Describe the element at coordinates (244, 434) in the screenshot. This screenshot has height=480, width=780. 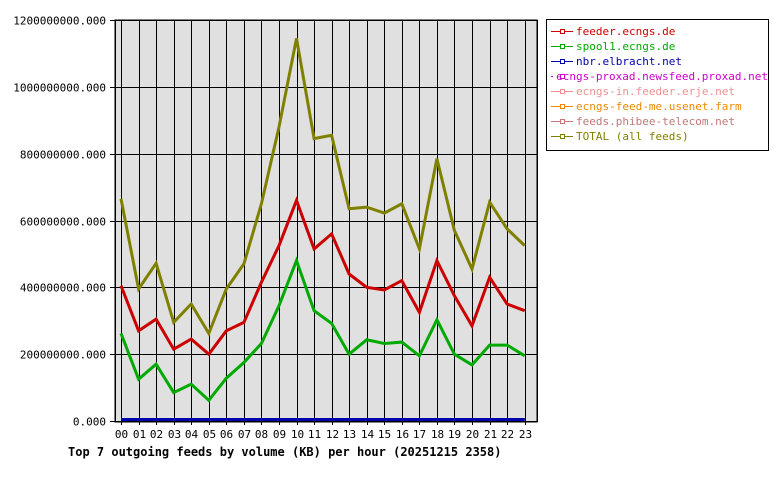
I see `x-tick-label: 07` at that location.